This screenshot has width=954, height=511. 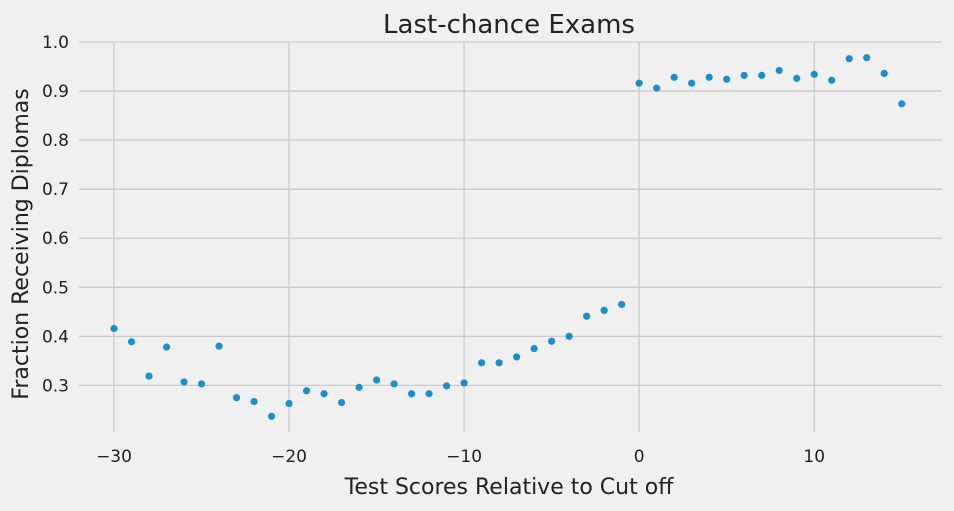 I want to click on chart-title: Last-chance Exams, so click(x=509, y=25).